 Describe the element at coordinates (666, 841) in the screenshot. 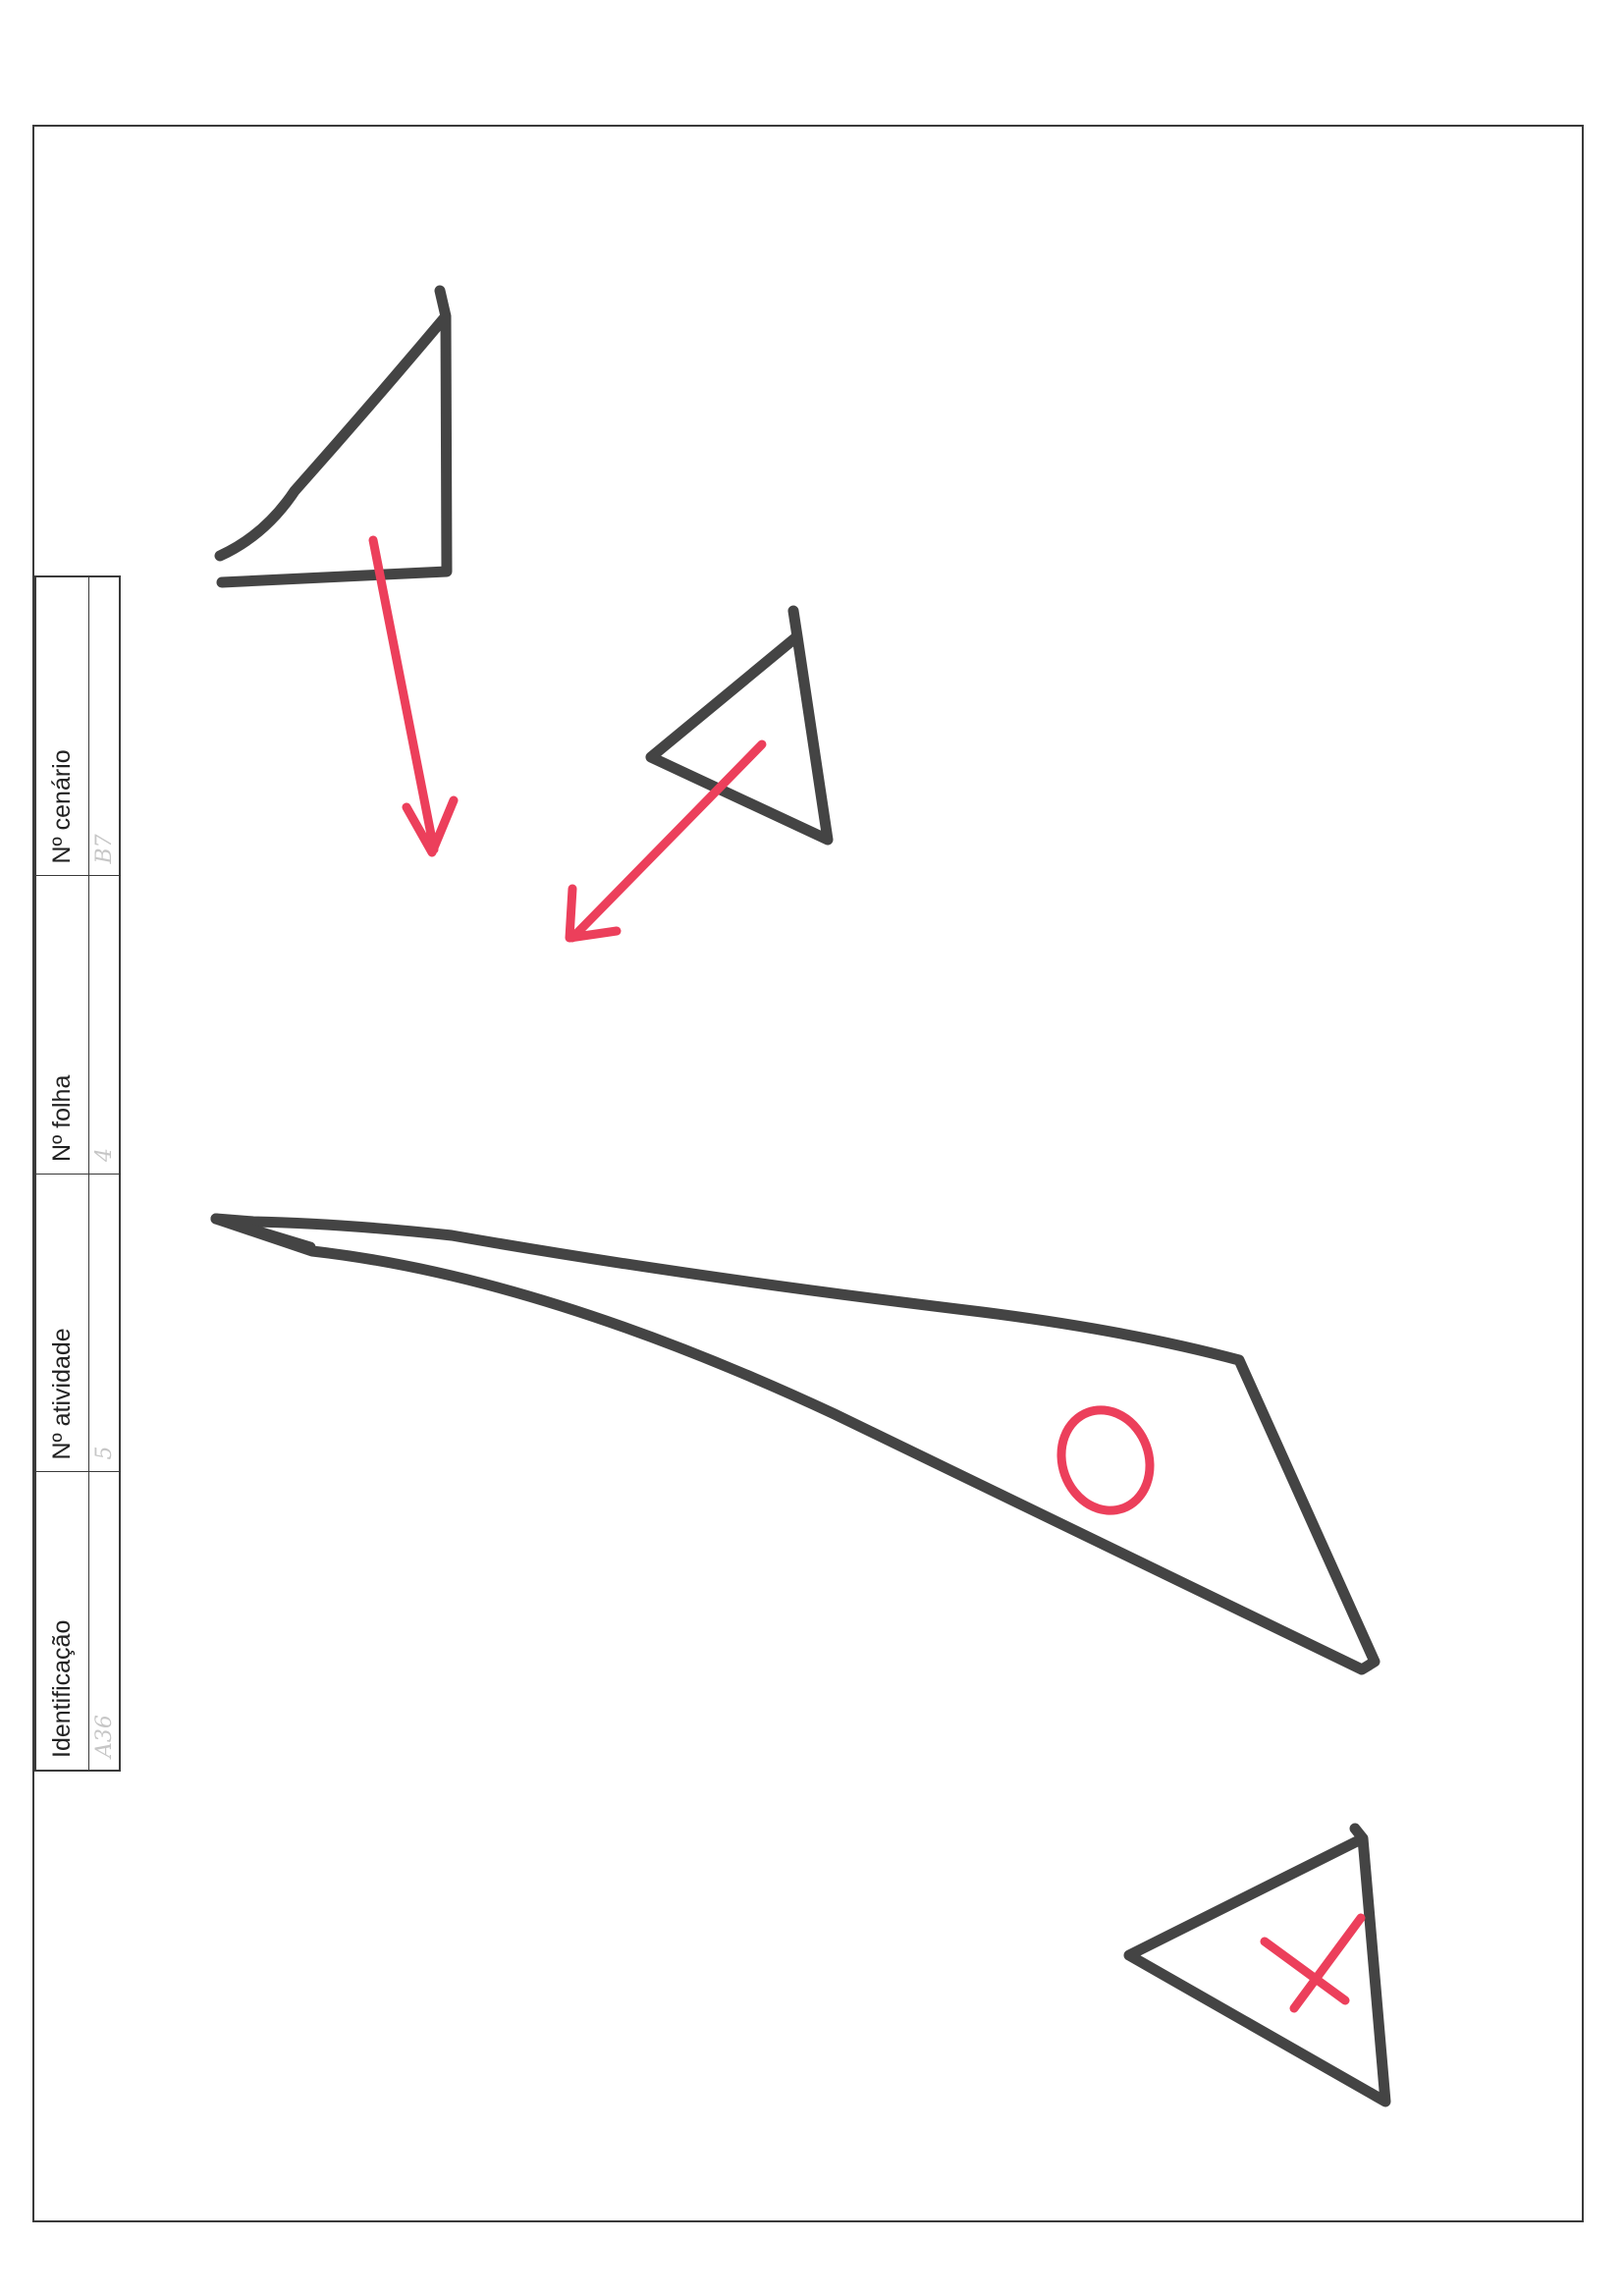

I see `arrow-diagonal` at that location.